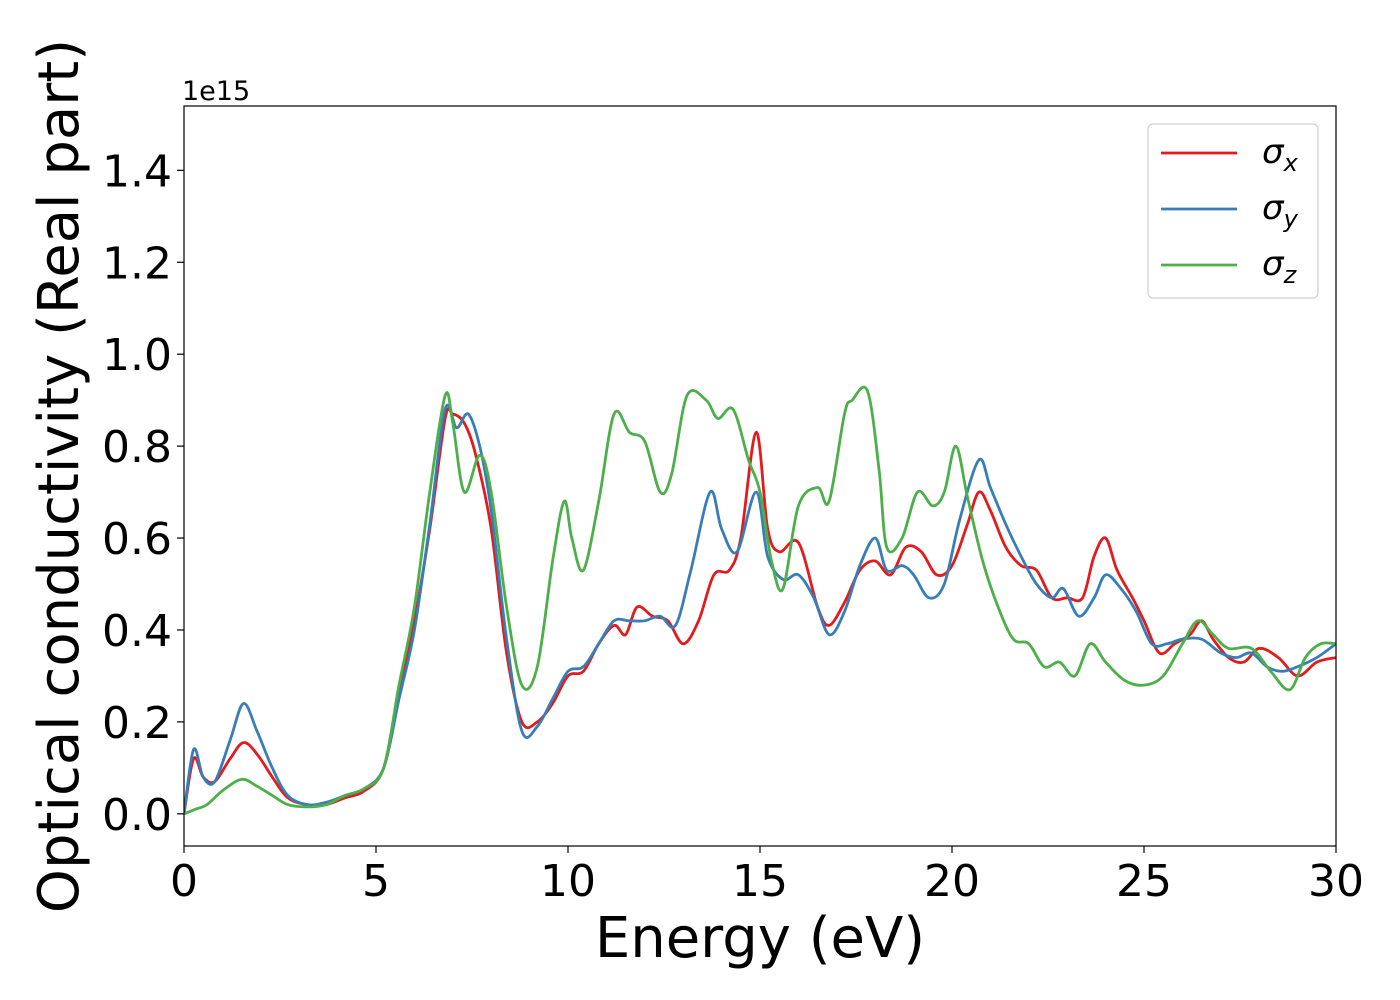 The image size is (1400, 1000). What do you see at coordinates (137, 263) in the screenshot?
I see `y-tick-label: 1.2` at bounding box center [137, 263].